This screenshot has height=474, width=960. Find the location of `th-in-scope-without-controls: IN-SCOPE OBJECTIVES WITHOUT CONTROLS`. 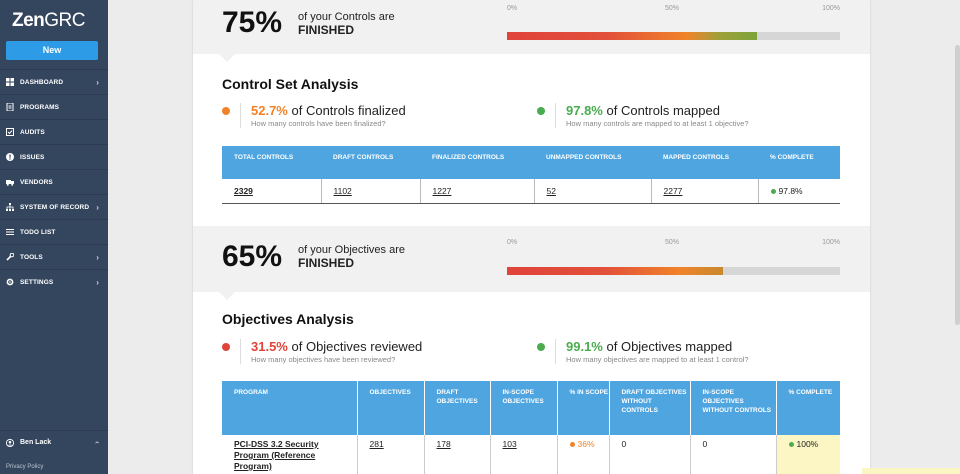

th-in-scope-without-controls: IN-SCOPE OBJECTIVES WITHOUT CONTROLS is located at coordinates (732, 408).